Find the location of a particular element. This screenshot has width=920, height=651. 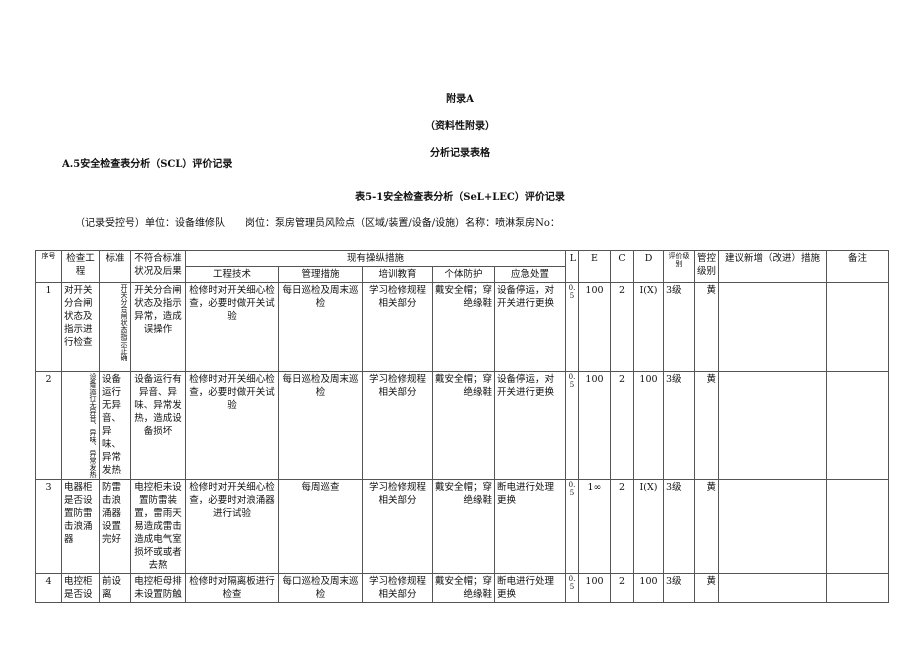

cell-item: 对开关分合闸状态及指示进行检查 is located at coordinates (80, 327).